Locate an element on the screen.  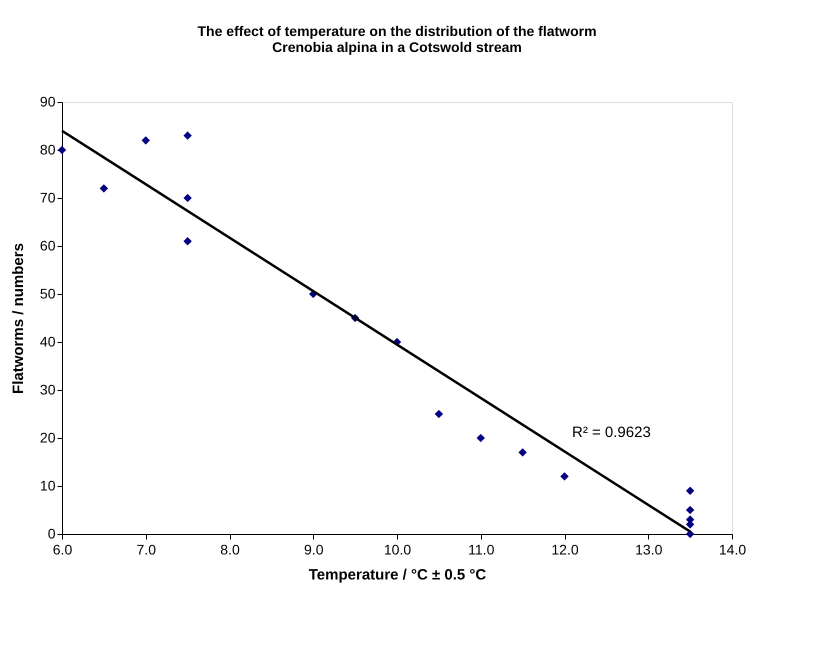
x-tick-label: 13.0 is located at coordinates (649, 550).